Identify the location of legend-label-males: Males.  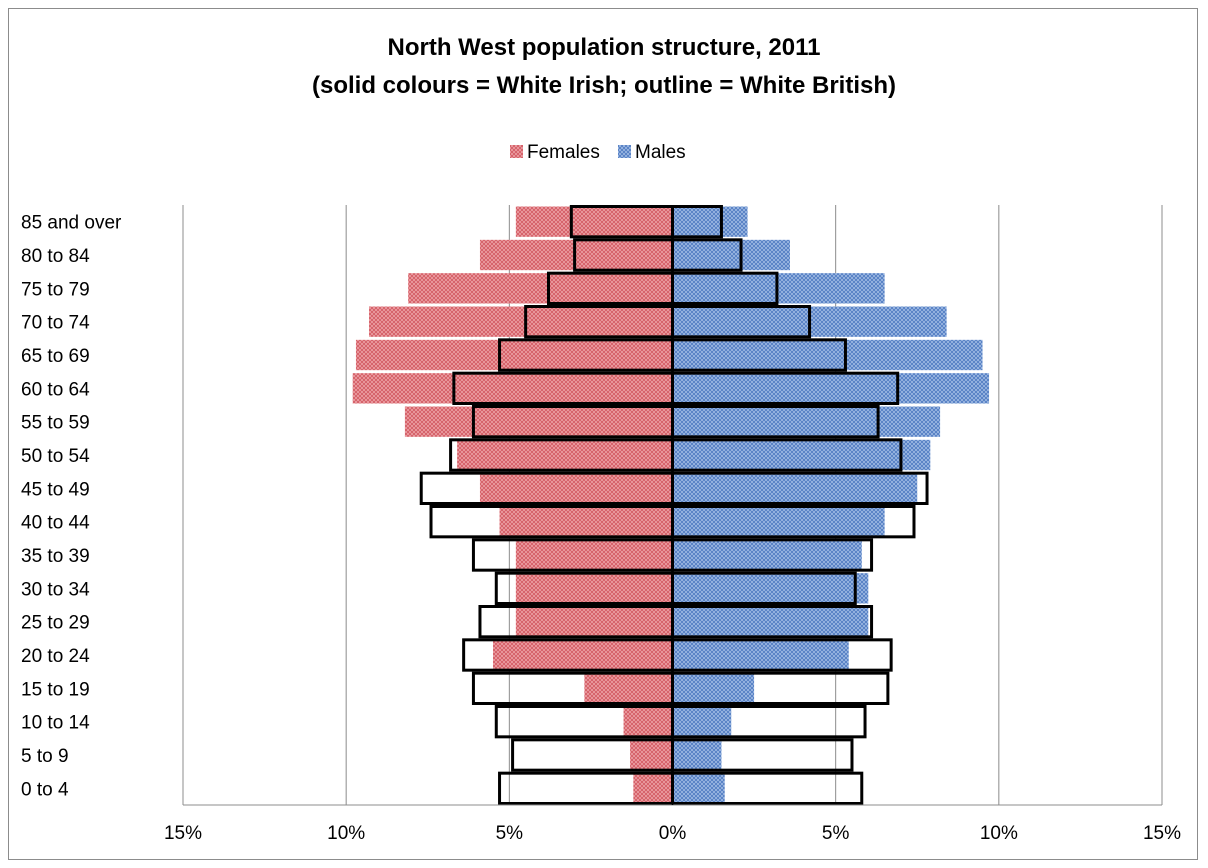
(660, 152).